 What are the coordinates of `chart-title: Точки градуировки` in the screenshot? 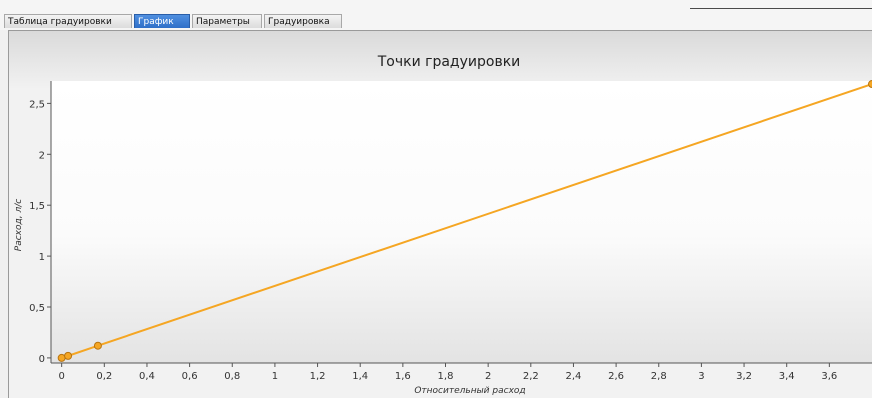 It's located at (449, 62).